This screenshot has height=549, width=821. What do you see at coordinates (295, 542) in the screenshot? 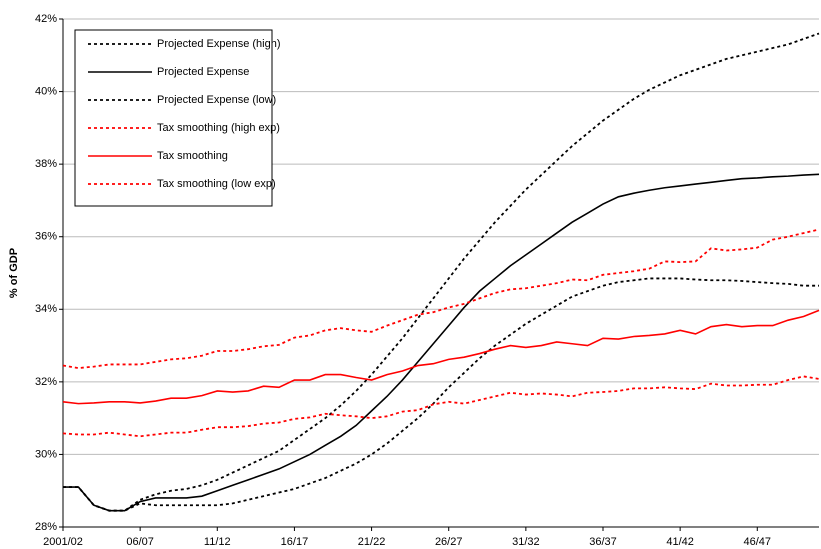
I see `x-tick-label: 16/17` at bounding box center [295, 542].